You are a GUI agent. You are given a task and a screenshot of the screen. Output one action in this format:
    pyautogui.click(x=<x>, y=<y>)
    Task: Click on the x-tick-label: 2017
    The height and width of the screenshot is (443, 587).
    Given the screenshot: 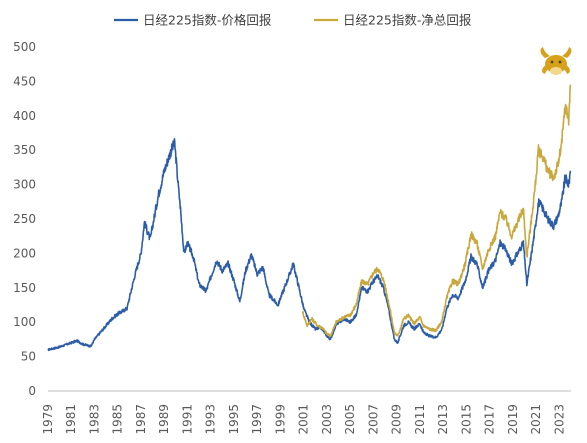 What is the action you would take?
    pyautogui.click(x=490, y=419)
    